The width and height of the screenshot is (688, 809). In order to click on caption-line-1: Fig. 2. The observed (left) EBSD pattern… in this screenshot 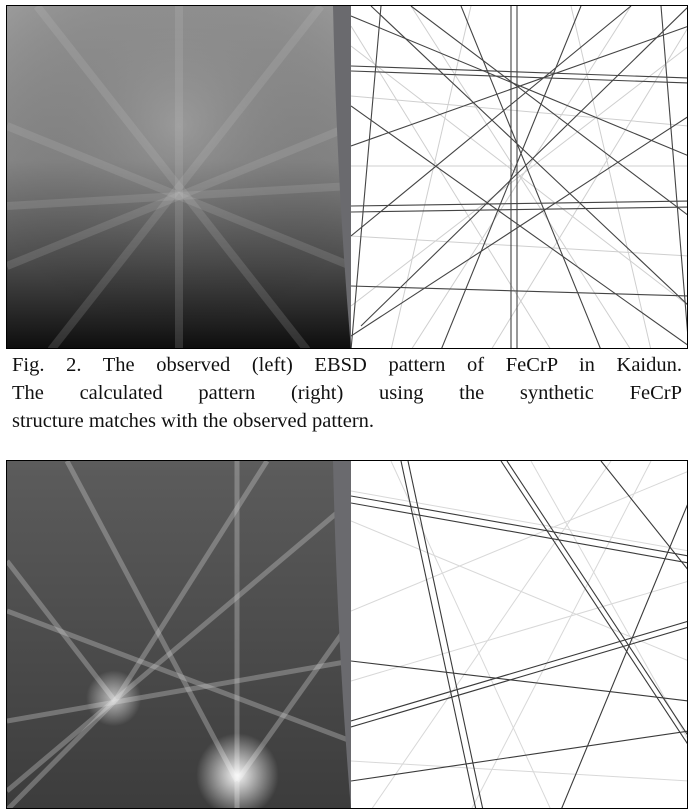, I will do `click(347, 365)`.